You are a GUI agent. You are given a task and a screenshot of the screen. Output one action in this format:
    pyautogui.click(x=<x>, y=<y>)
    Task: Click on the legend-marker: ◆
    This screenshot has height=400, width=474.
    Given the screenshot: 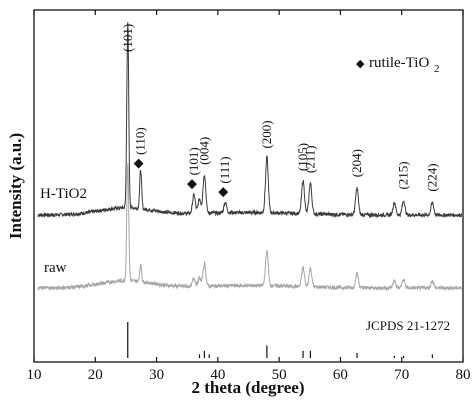 What is the action you would take?
    pyautogui.click(x=360, y=64)
    